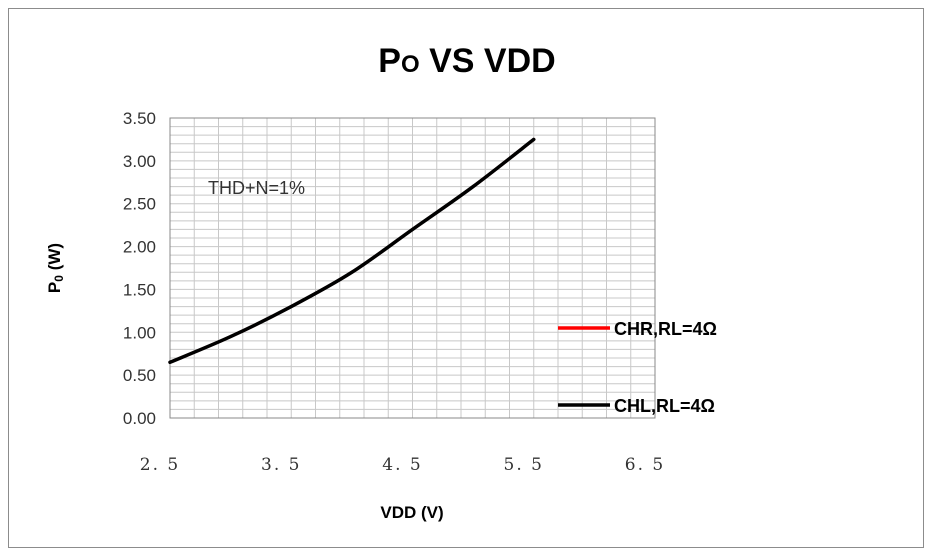 Image resolution: width=934 pixels, height=556 pixels. Describe the element at coordinates (139, 418) in the screenshot. I see `y-tick-label: 0.00` at that location.